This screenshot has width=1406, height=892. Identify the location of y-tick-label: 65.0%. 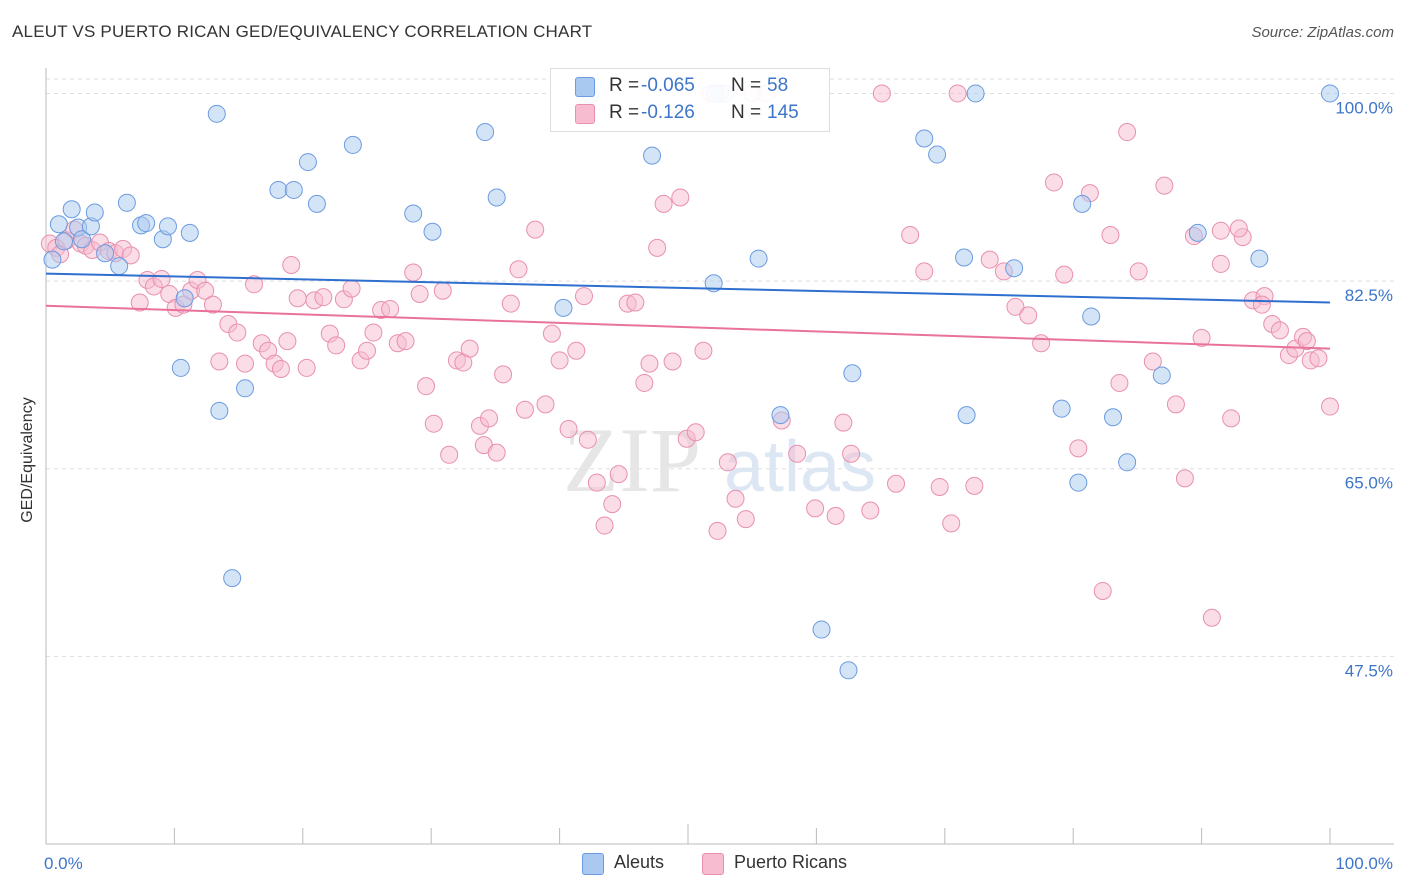
(1369, 483).